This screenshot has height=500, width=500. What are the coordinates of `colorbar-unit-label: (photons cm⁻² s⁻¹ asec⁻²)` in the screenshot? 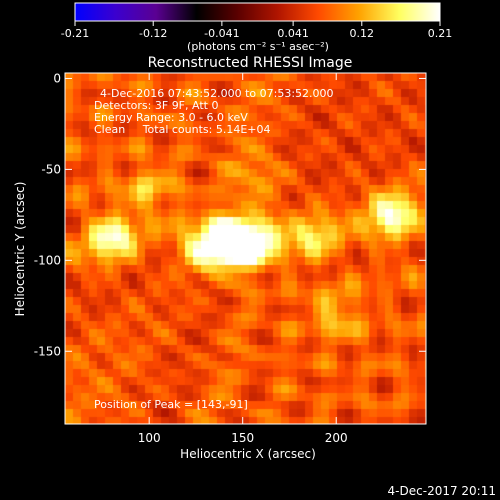 It's located at (258, 46).